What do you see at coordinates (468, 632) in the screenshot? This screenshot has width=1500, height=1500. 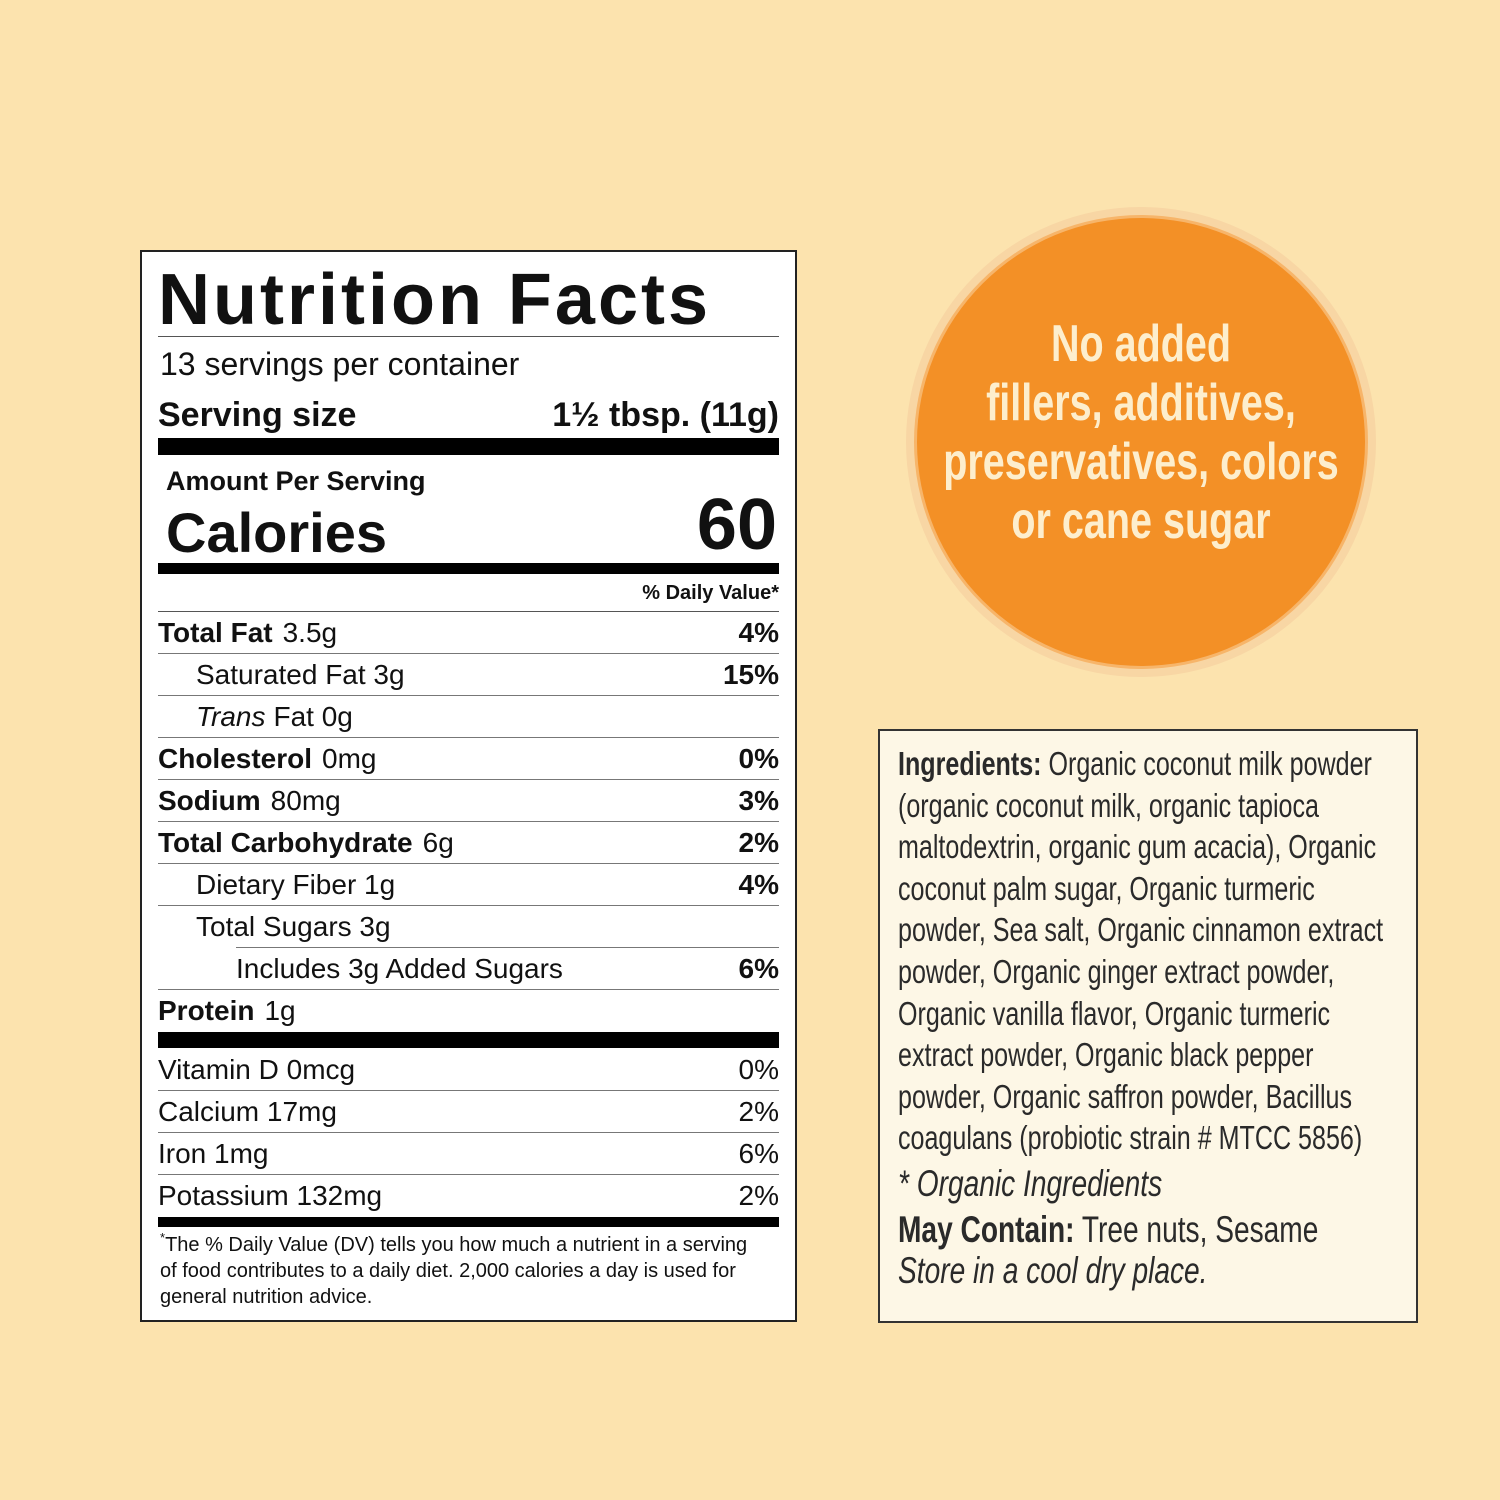 I see `nutrient-row: Total Fat 3.5g 4%` at bounding box center [468, 632].